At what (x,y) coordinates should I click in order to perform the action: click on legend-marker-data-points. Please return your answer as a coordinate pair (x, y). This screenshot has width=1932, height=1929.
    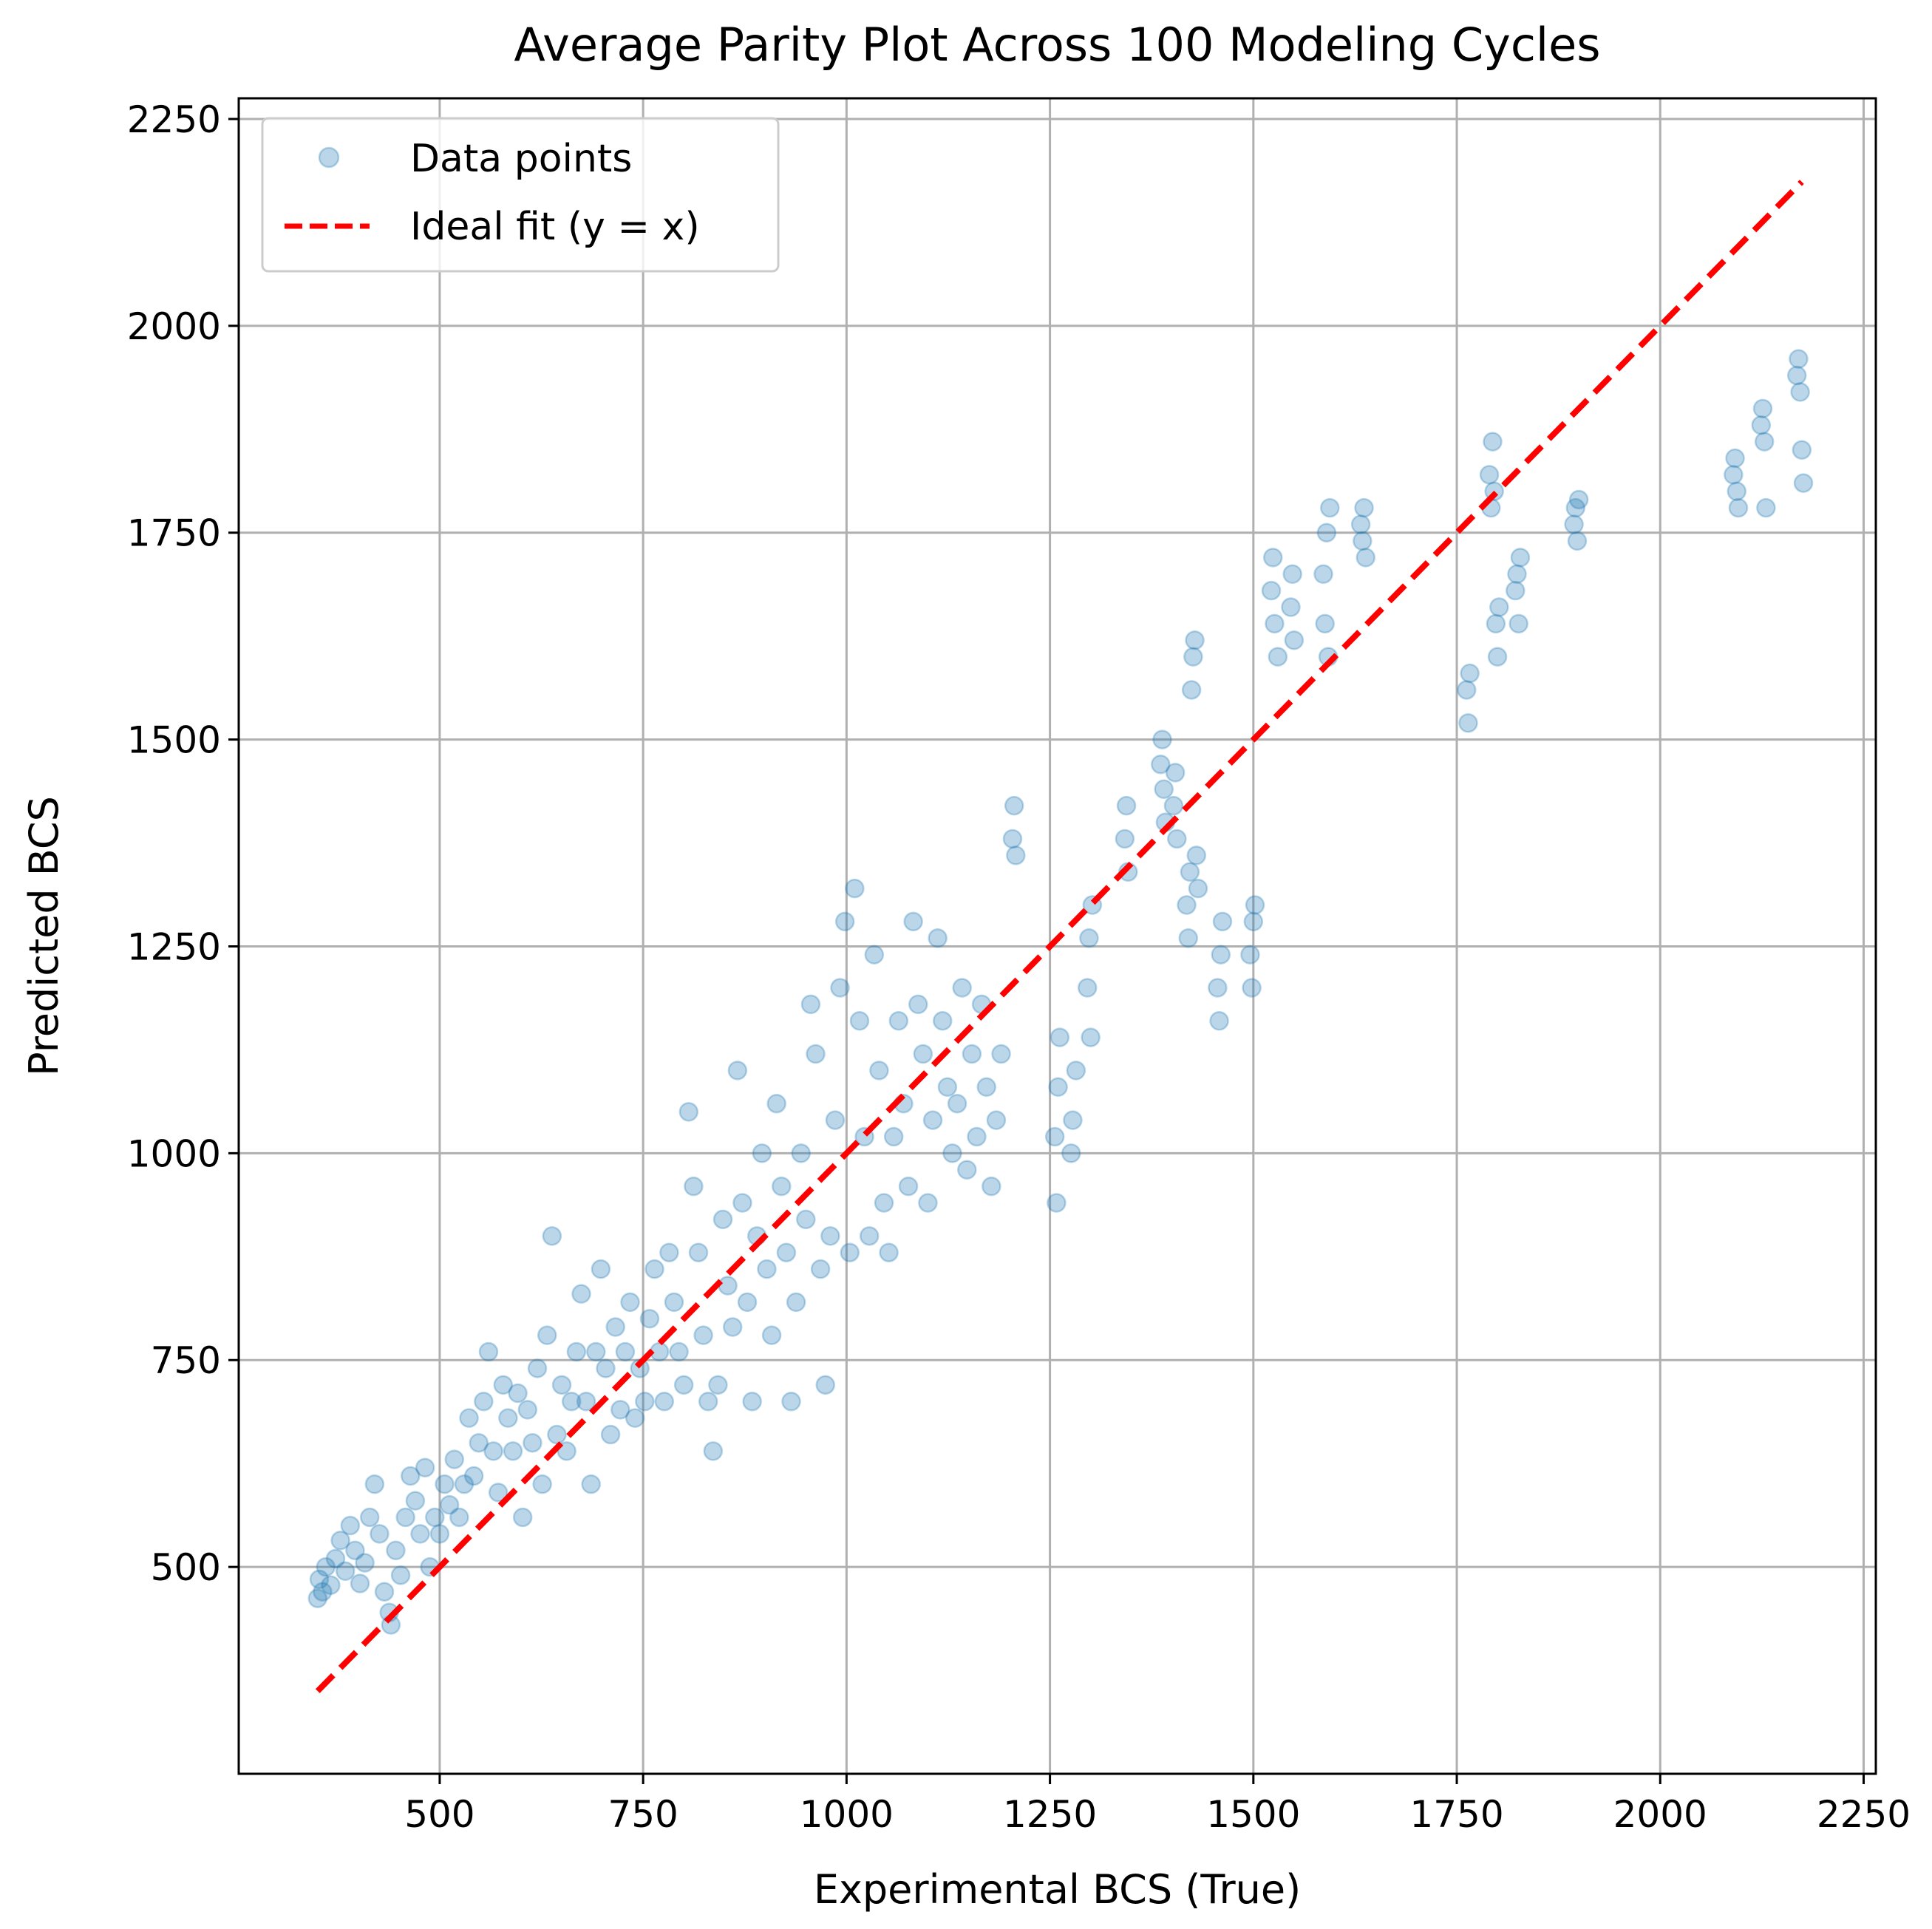
    Looking at the image, I should click on (329, 158).